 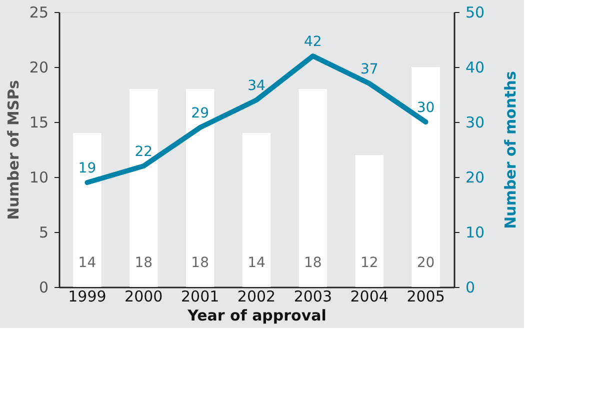 What do you see at coordinates (87, 168) in the screenshot?
I see `data-label: 19` at bounding box center [87, 168].